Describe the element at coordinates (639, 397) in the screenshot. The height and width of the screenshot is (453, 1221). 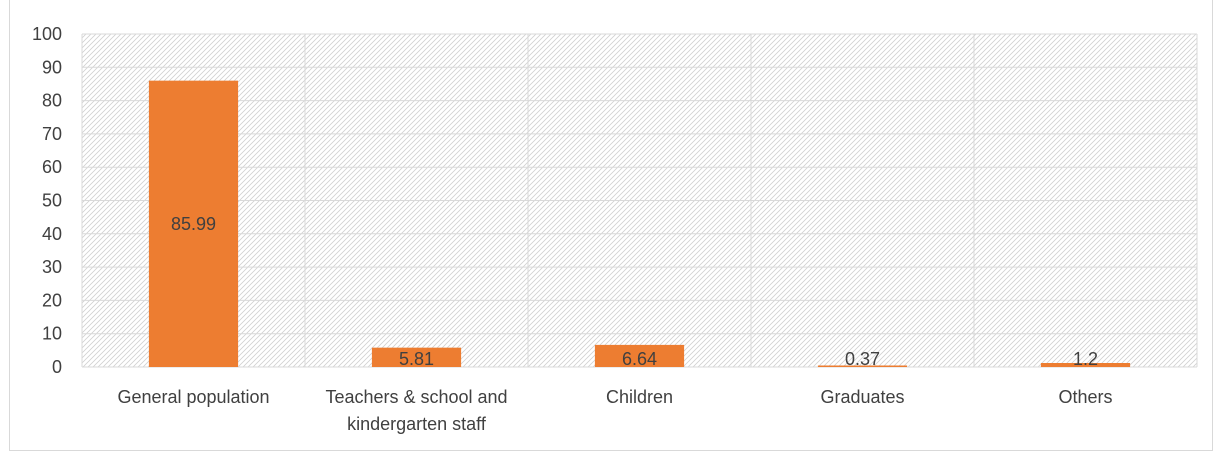
I see `x-tick-label: Children` at that location.